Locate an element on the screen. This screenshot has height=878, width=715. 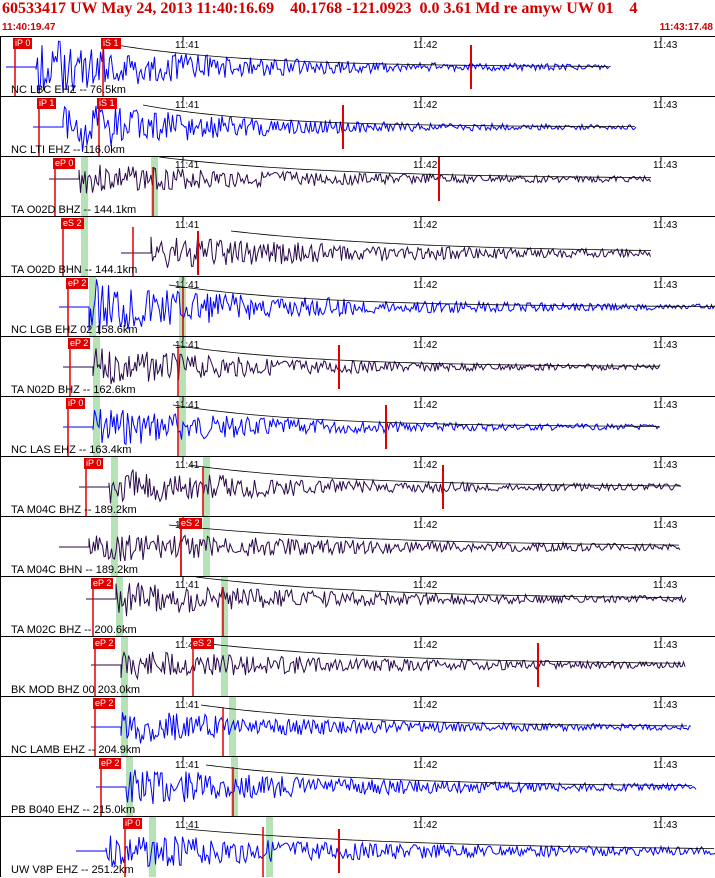
station-label: TA M04C BHN -- 189.2km is located at coordinates (74, 570).